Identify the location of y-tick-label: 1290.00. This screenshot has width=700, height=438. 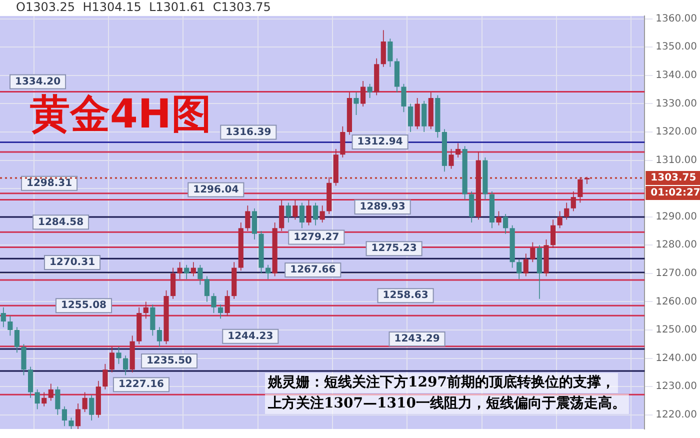
(677, 216).